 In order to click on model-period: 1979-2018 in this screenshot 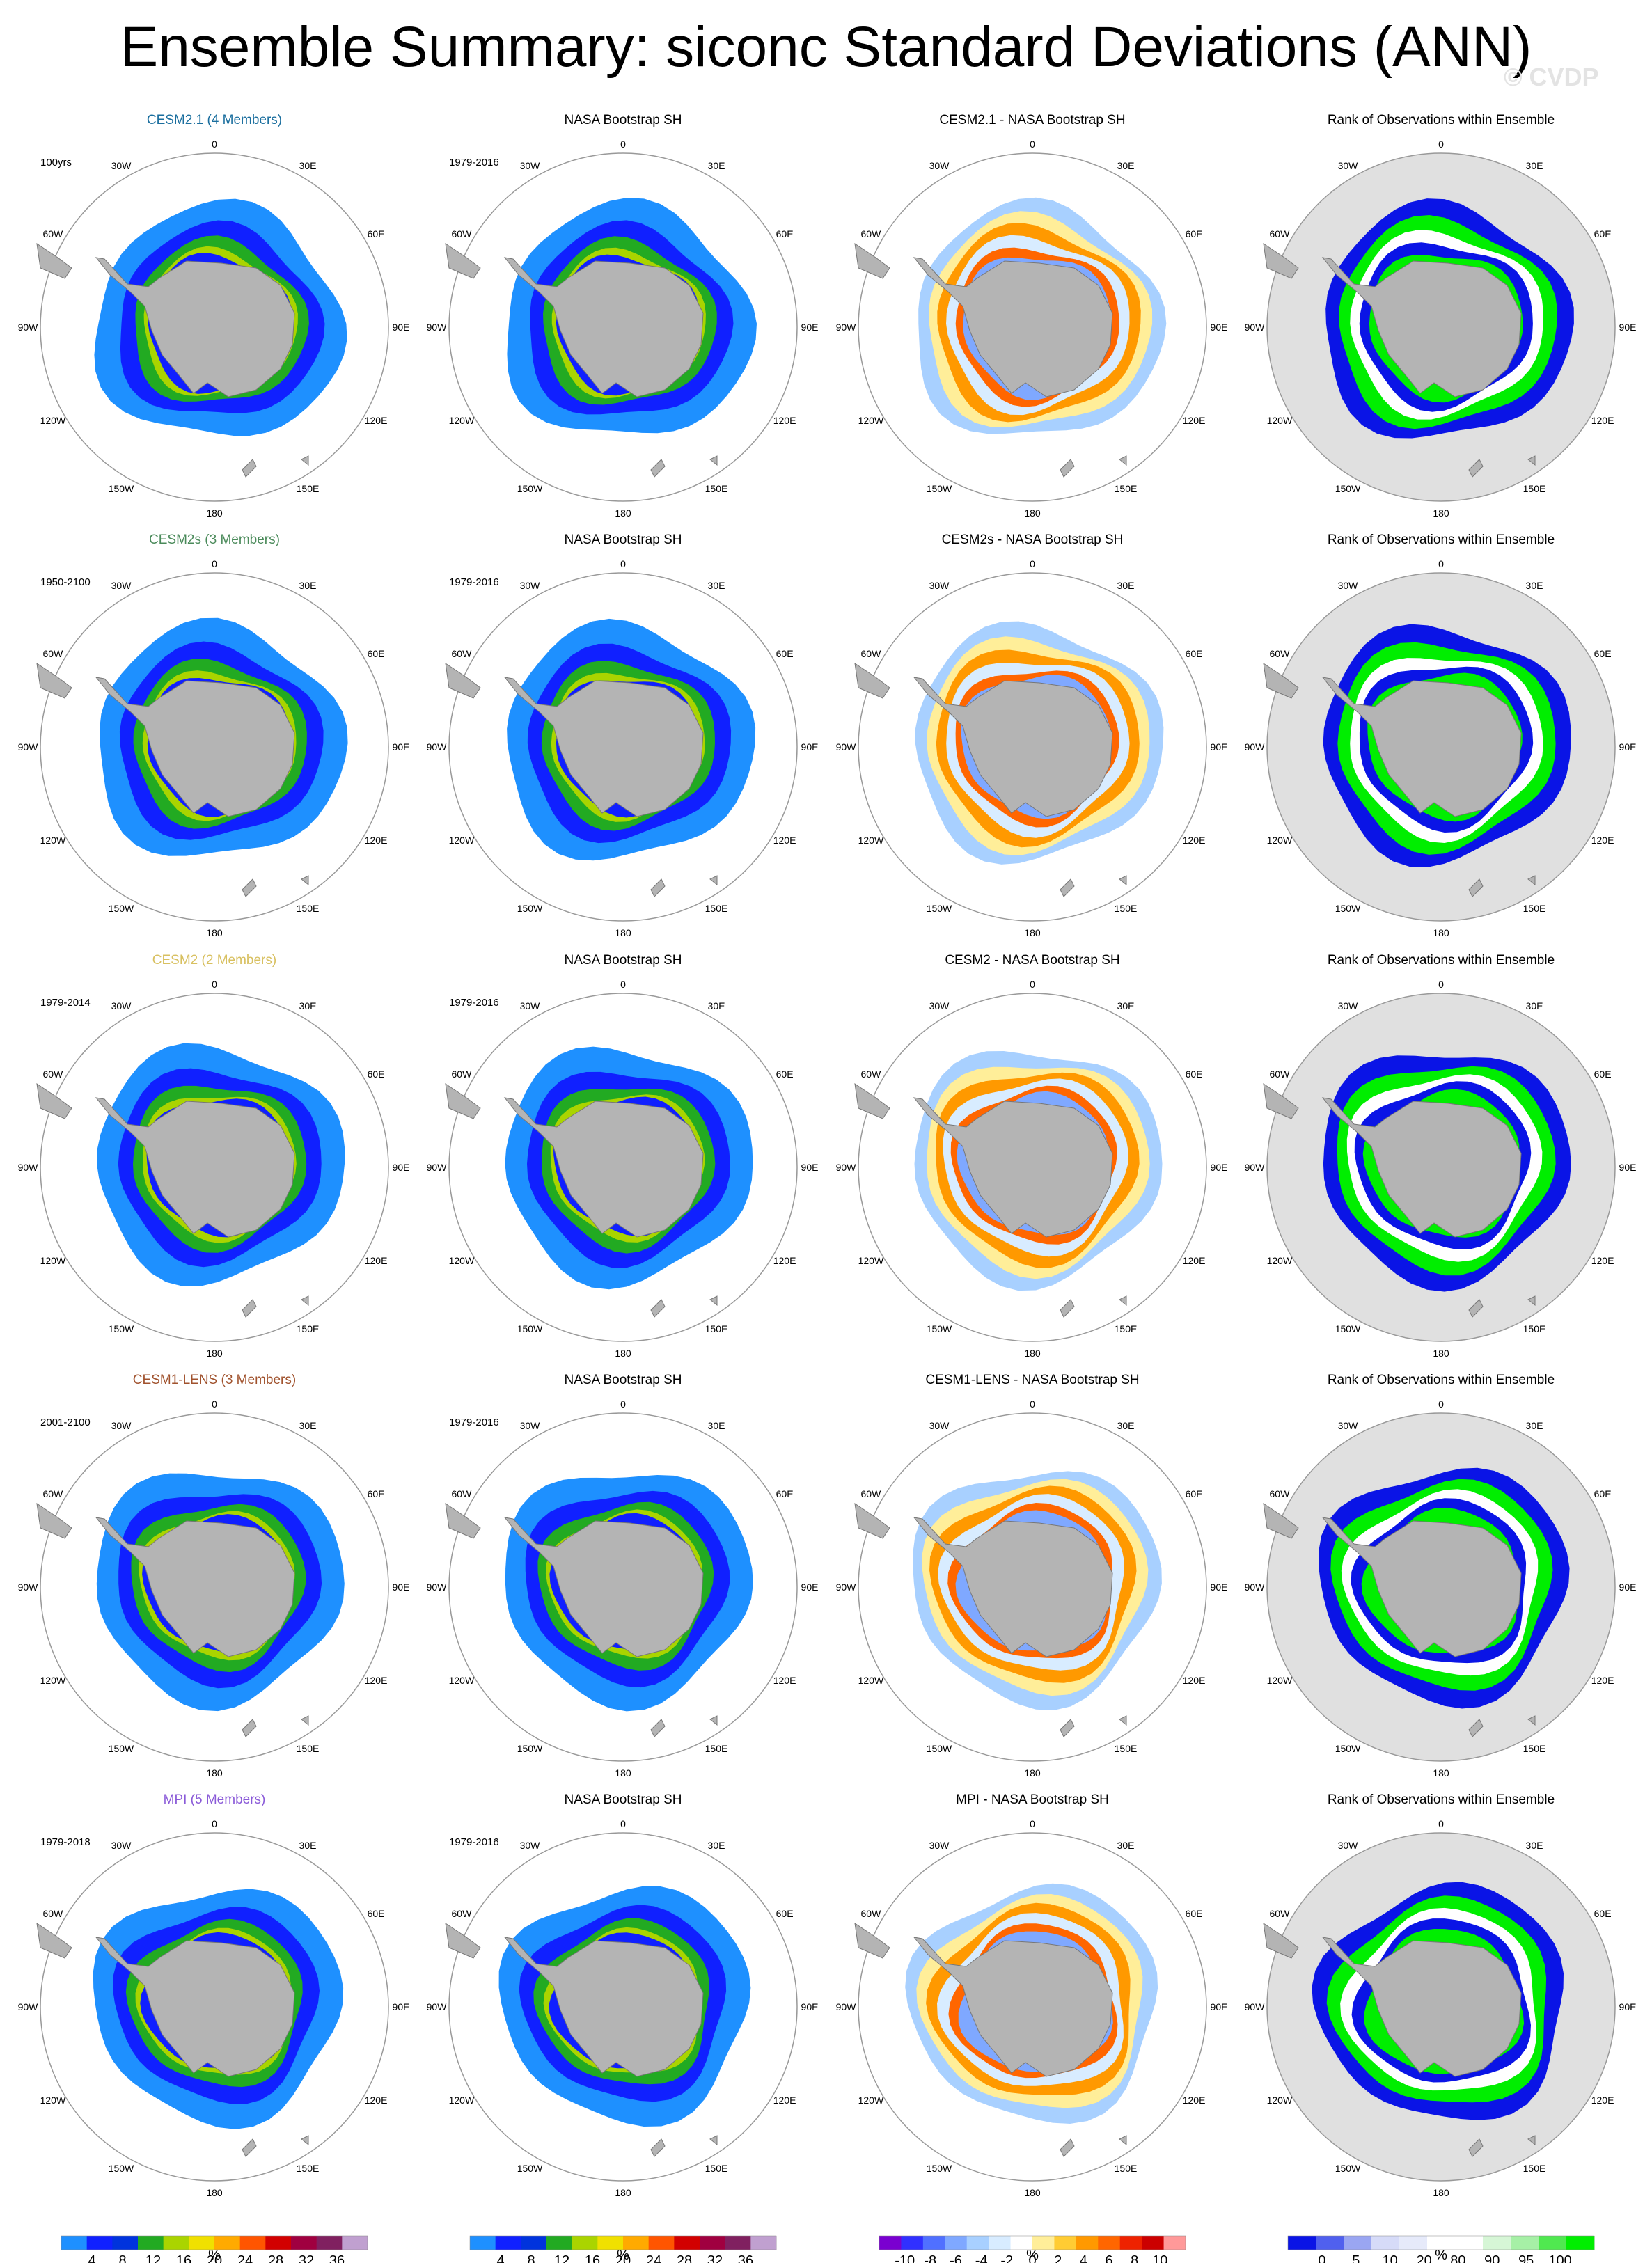, I will do `click(65, 1842)`.